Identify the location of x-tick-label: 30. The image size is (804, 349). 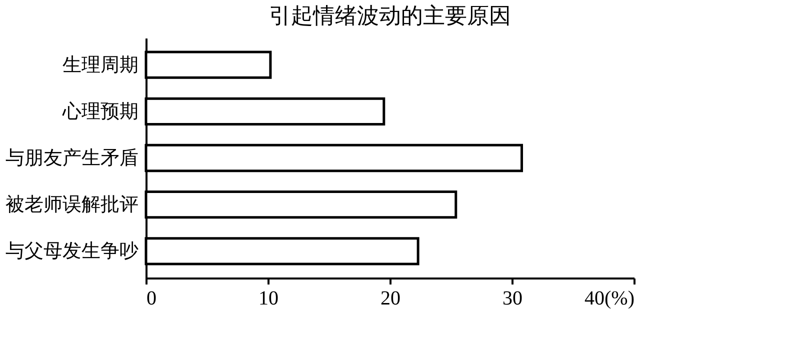
(512, 299).